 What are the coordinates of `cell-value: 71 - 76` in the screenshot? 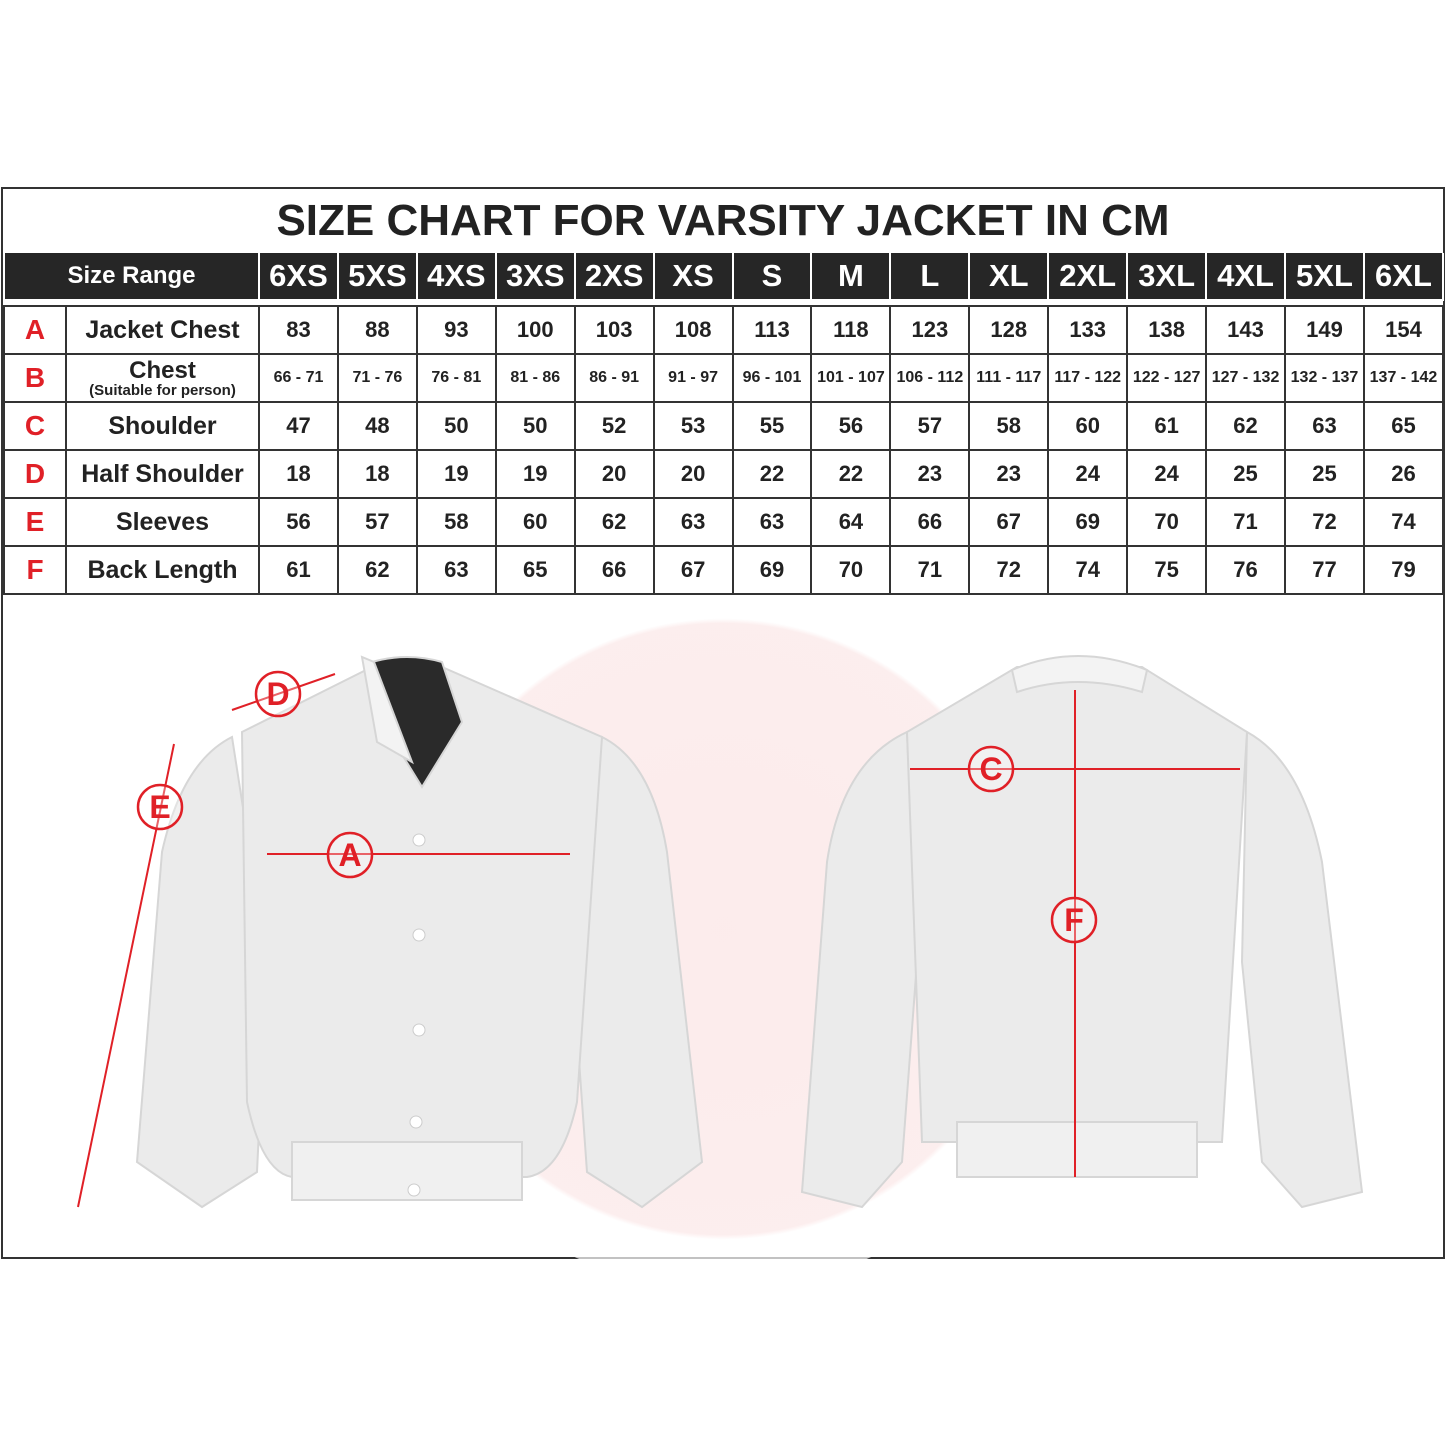 It's located at (377, 378).